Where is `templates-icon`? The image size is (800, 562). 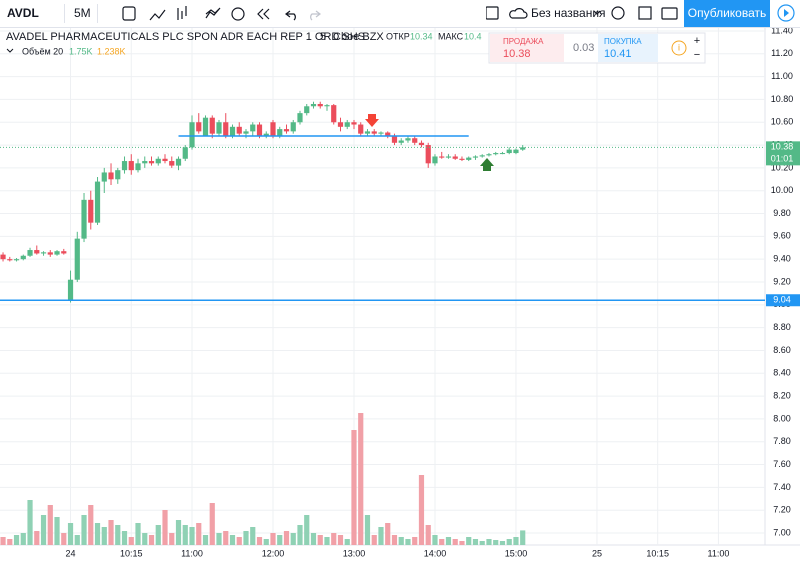
templates-icon is located at coordinates (213, 13).